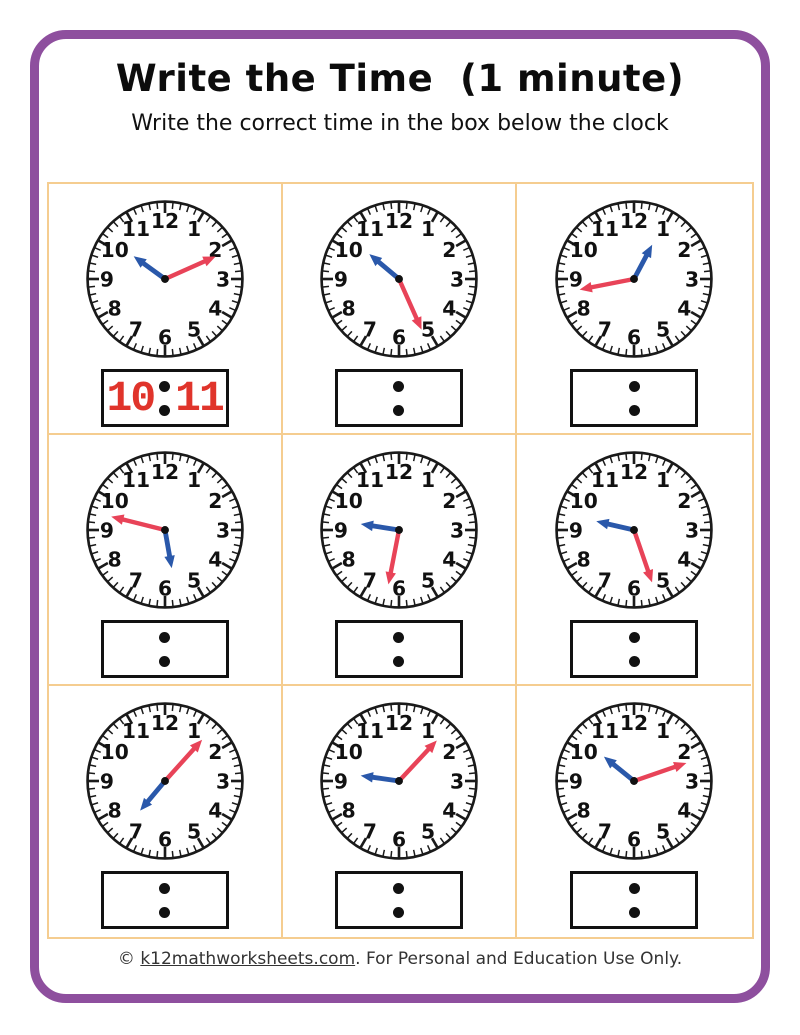 This screenshot has height=1035, width=800. Describe the element at coordinates (634, 309) in the screenshot. I see `clock-cell-row1-col3: 1 2 3 4 5 6 7 8 9 10 11 12` at that location.